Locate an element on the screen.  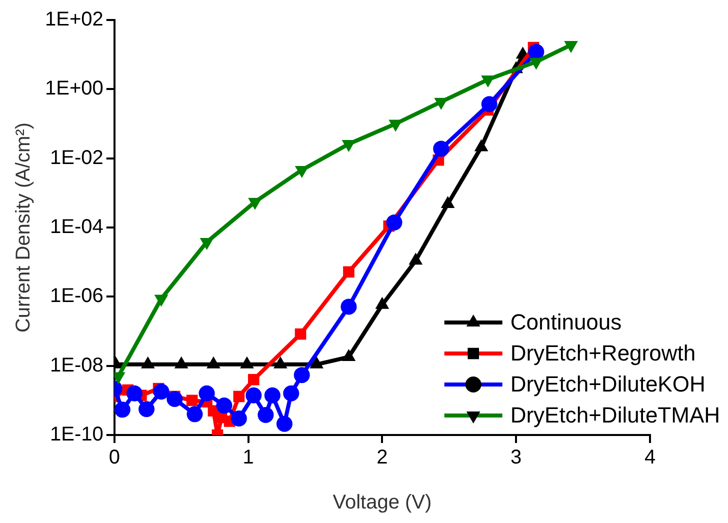
x-tick-label: 0 is located at coordinates (114, 457).